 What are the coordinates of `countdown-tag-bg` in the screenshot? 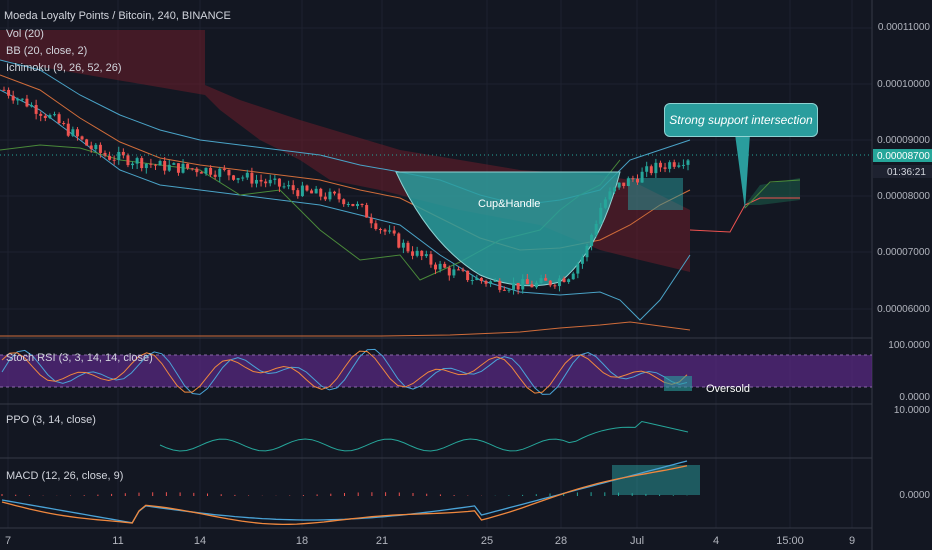 It's located at (902, 171).